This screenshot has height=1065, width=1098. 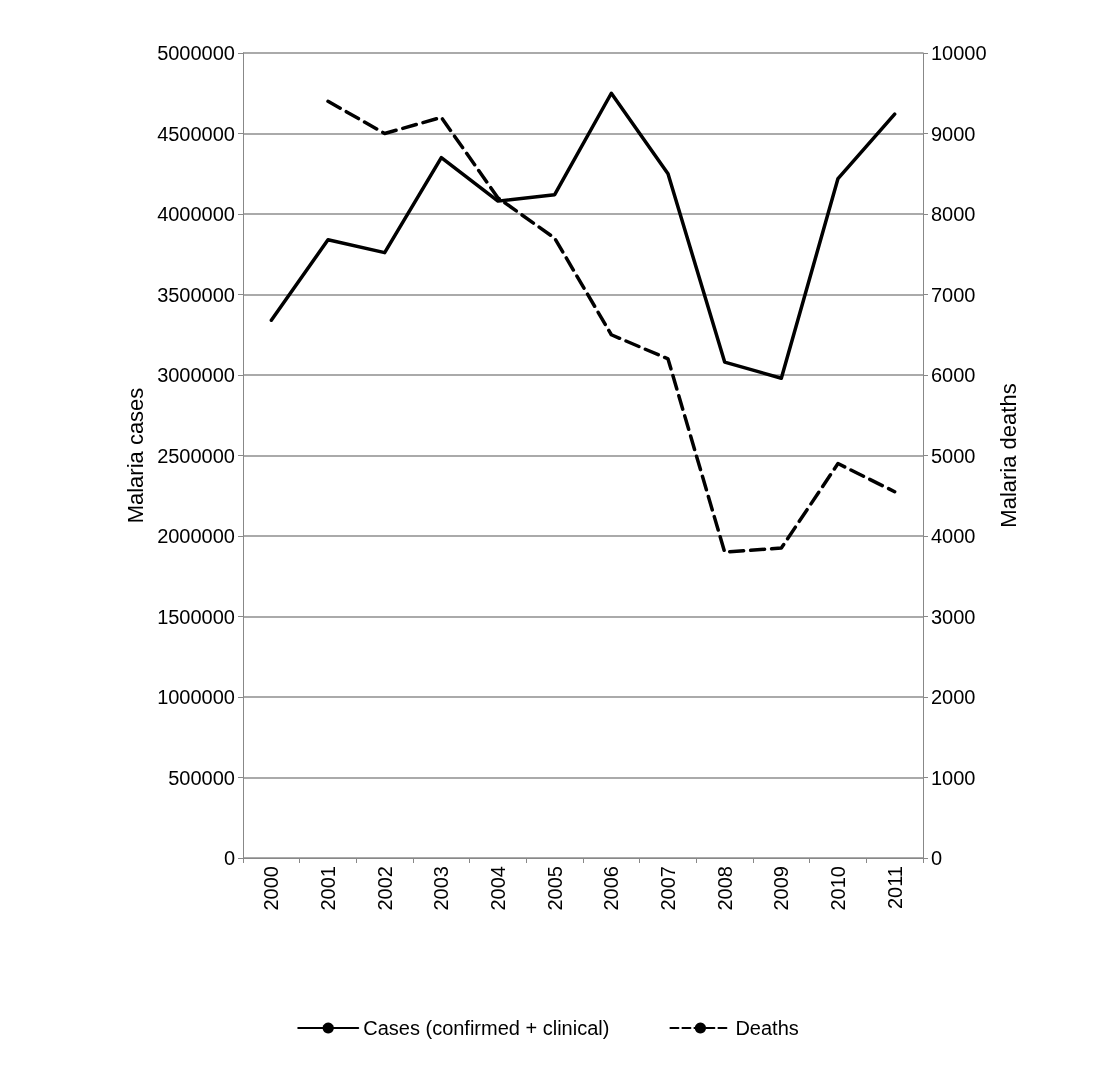 What do you see at coordinates (498, 888) in the screenshot?
I see `x-tick-label: 2004` at bounding box center [498, 888].